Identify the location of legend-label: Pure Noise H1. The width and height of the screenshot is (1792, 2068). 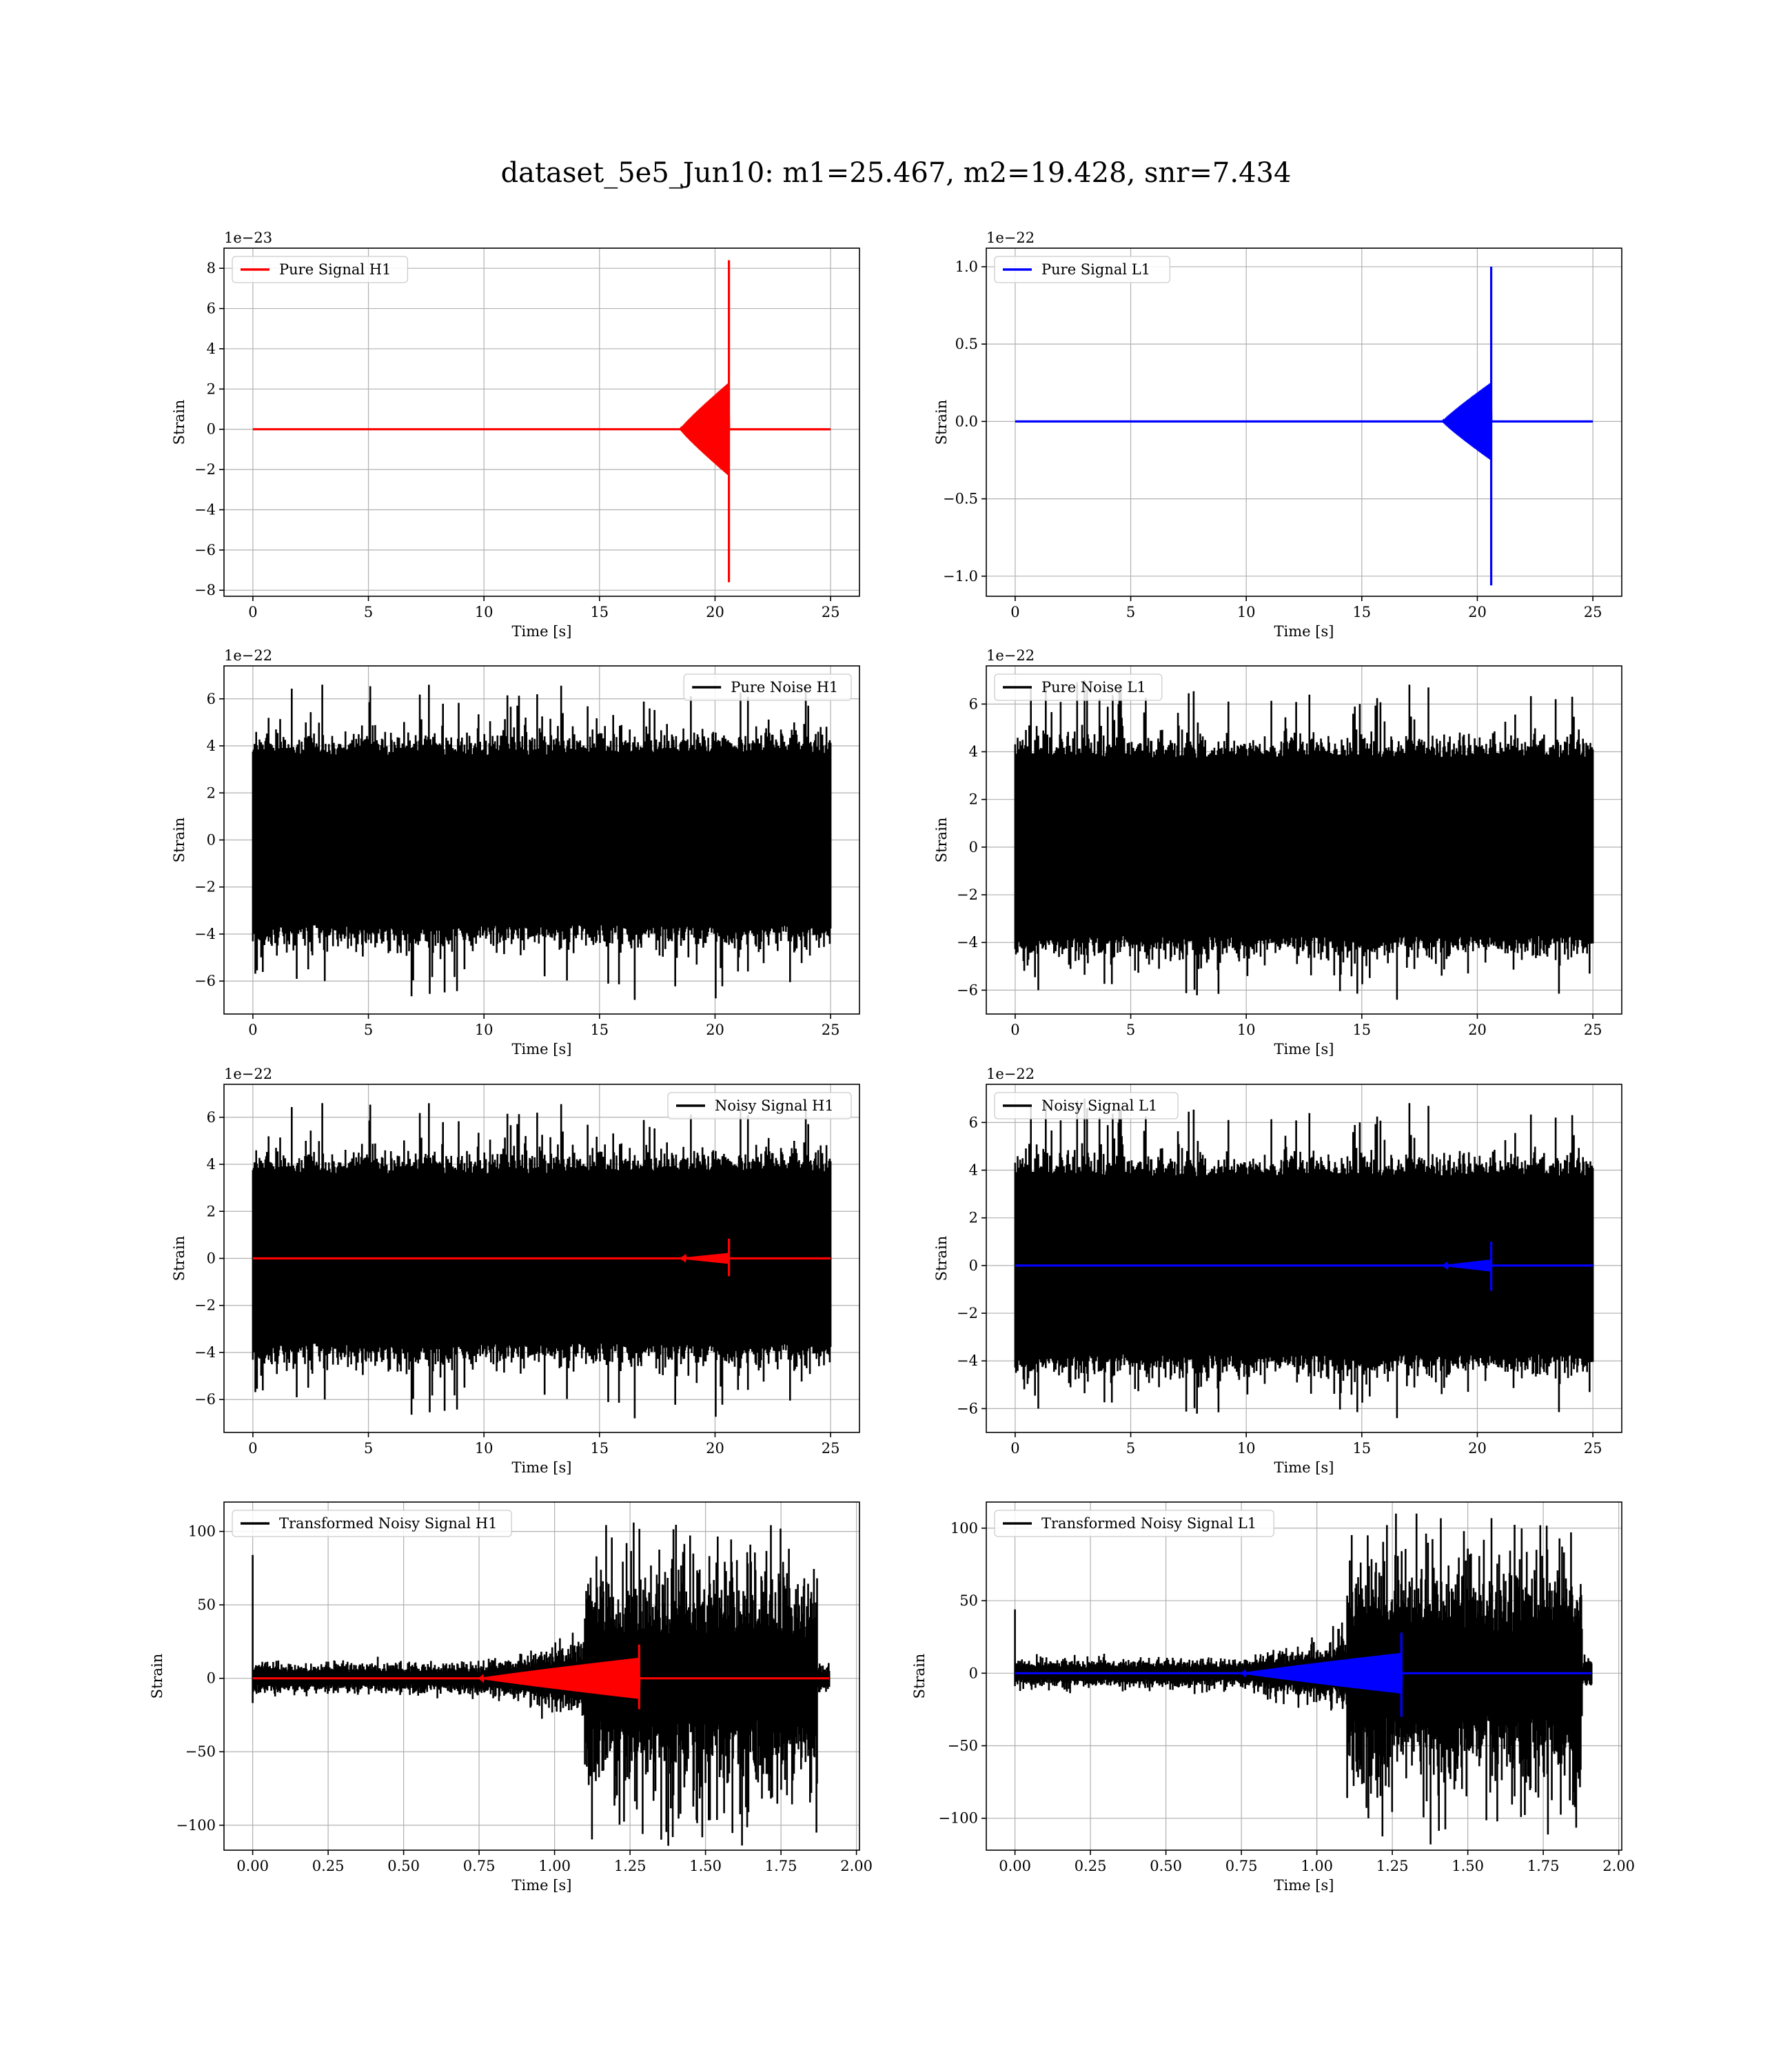
(785, 687).